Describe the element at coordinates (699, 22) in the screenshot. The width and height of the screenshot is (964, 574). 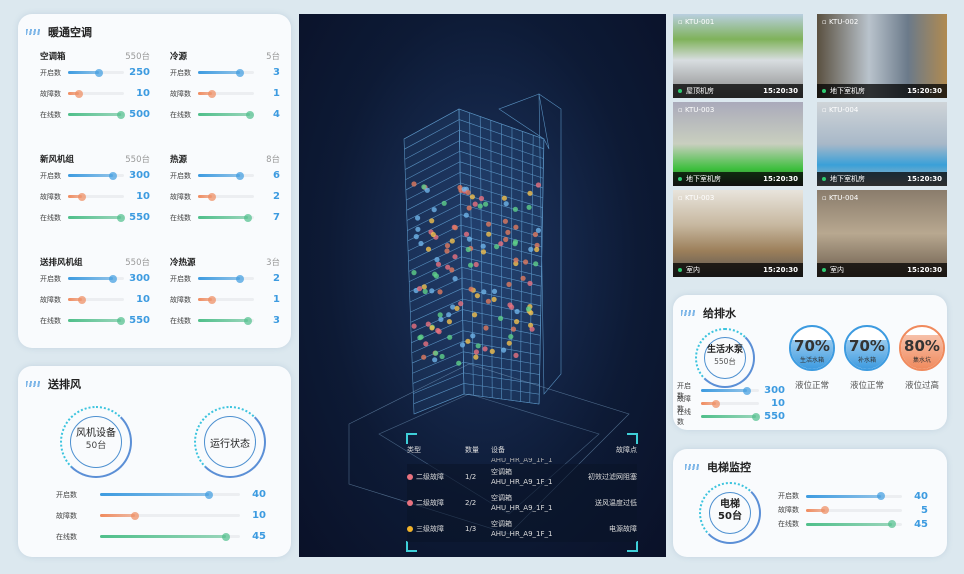
I see `camera-id: KTU-001` at that location.